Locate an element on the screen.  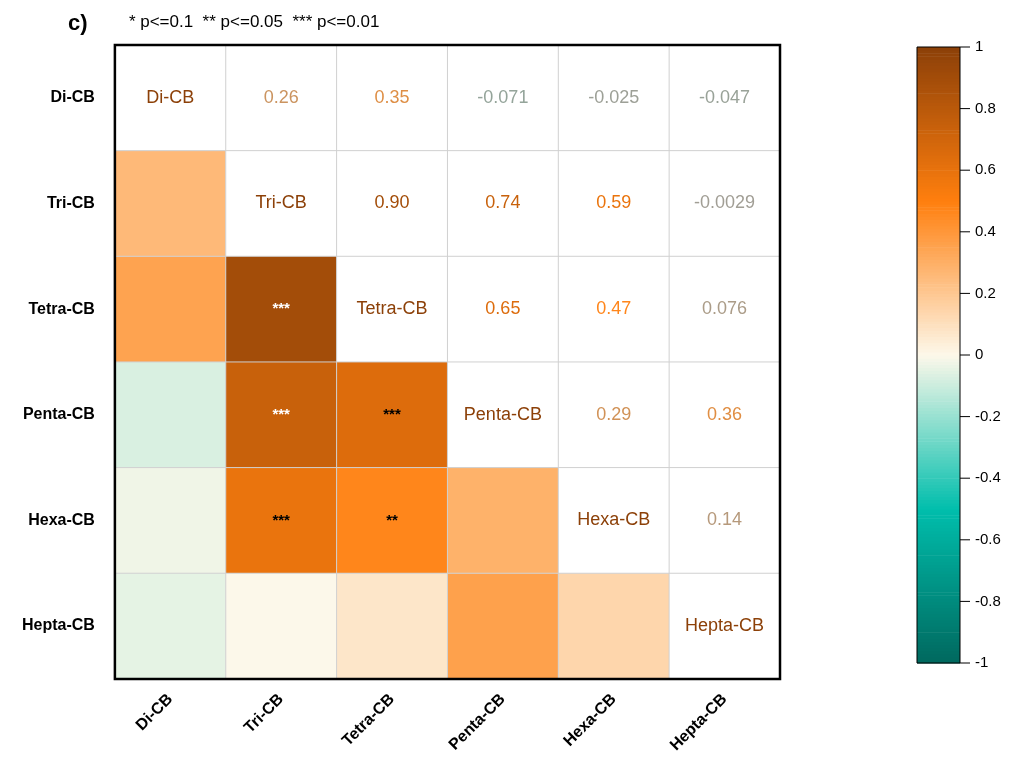
chart-subtitle: * p<=0.1 ** p<=0.05 *** p<=0.01 is located at coordinates (254, 21).